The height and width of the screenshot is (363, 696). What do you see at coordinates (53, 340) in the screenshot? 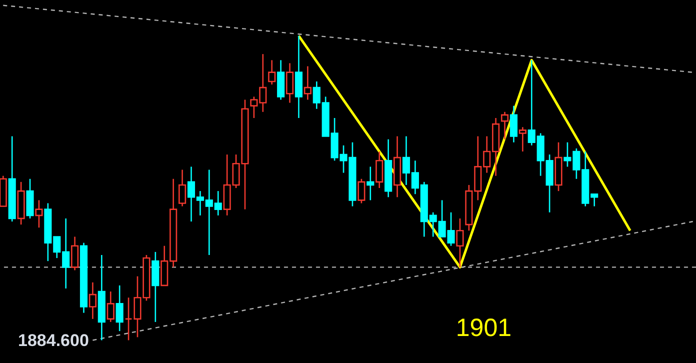
I see `annotation: 1884.600` at bounding box center [53, 340].